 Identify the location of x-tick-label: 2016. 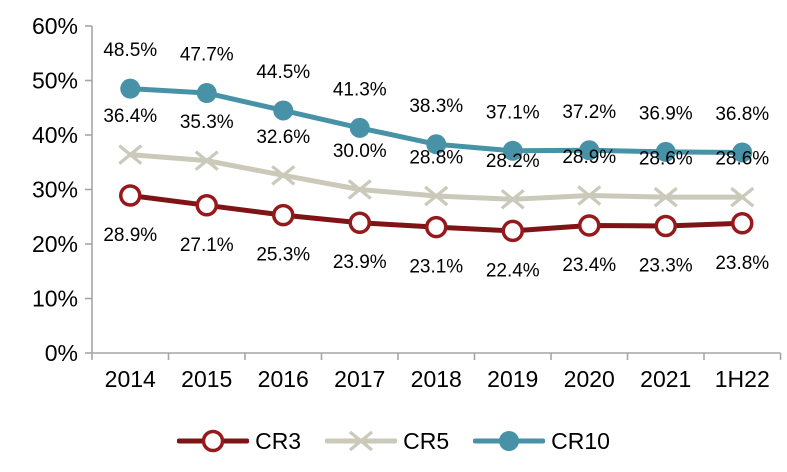
(283, 379).